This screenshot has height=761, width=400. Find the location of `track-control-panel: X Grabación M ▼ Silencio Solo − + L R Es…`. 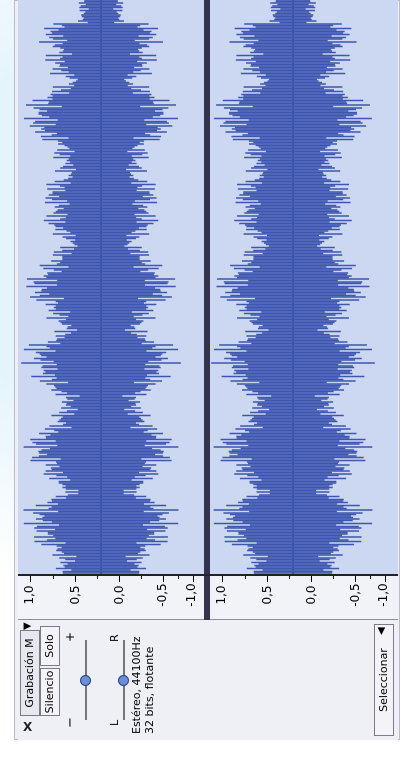

track-control-panel: X Grabación M ▼ Silencio Solo − + L R Es… is located at coordinates (208, 680).